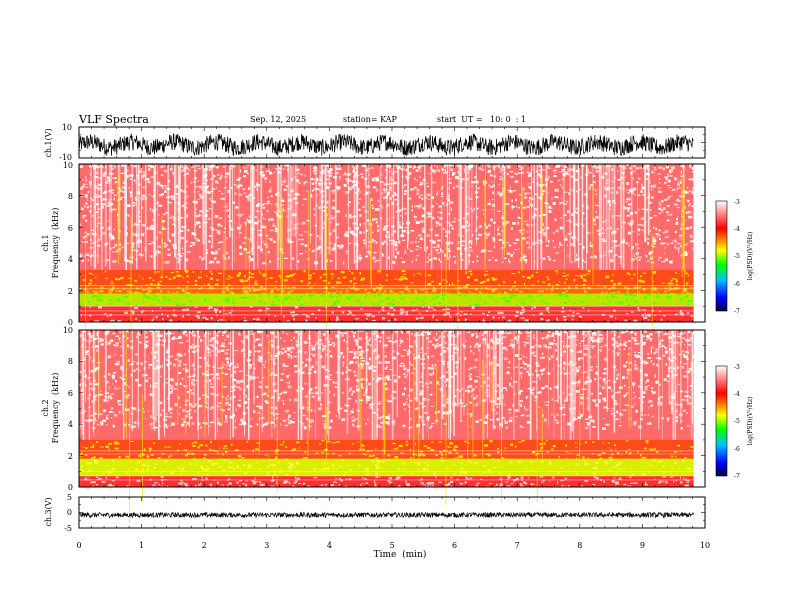  Describe the element at coordinates (70, 291) in the screenshot. I see `ch1-spec-ytick-2: 2` at that location.